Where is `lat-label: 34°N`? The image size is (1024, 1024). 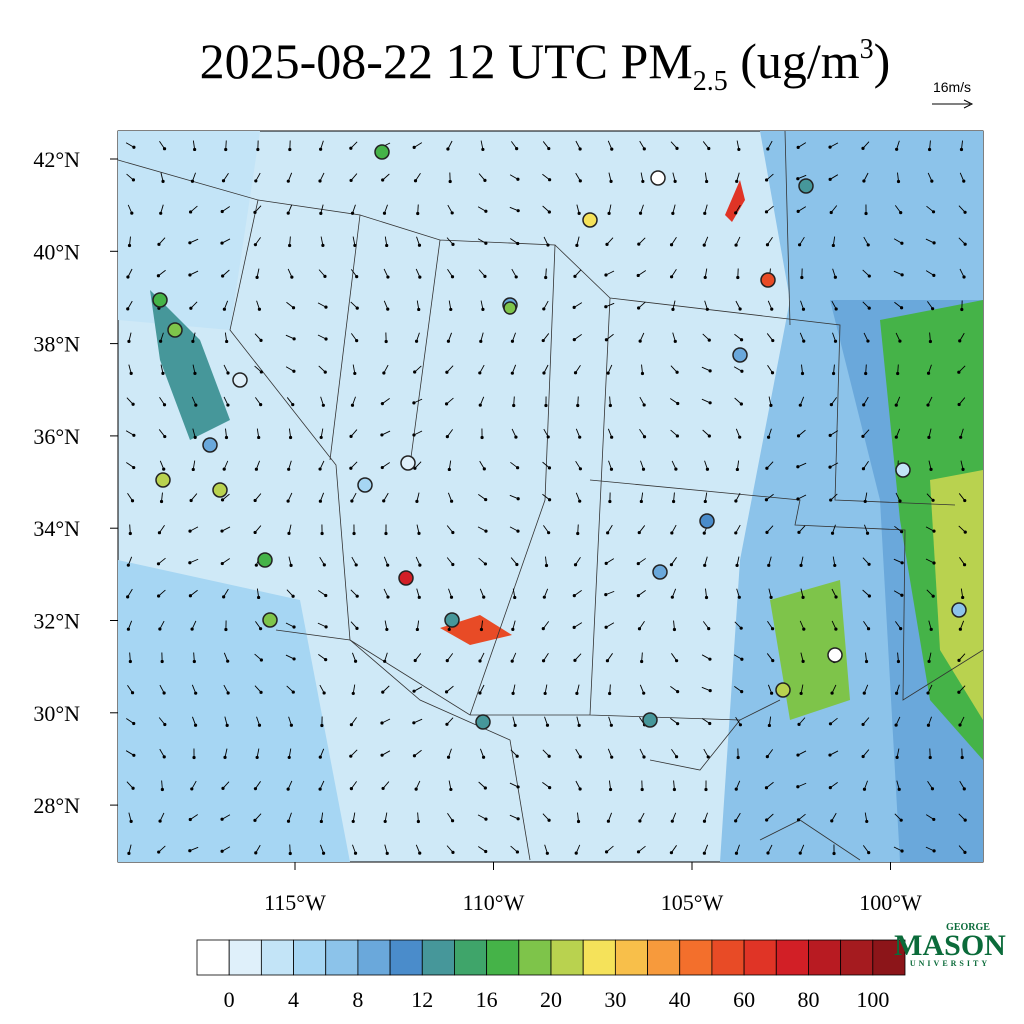
lat-label: 34°N is located at coordinates (56, 528).